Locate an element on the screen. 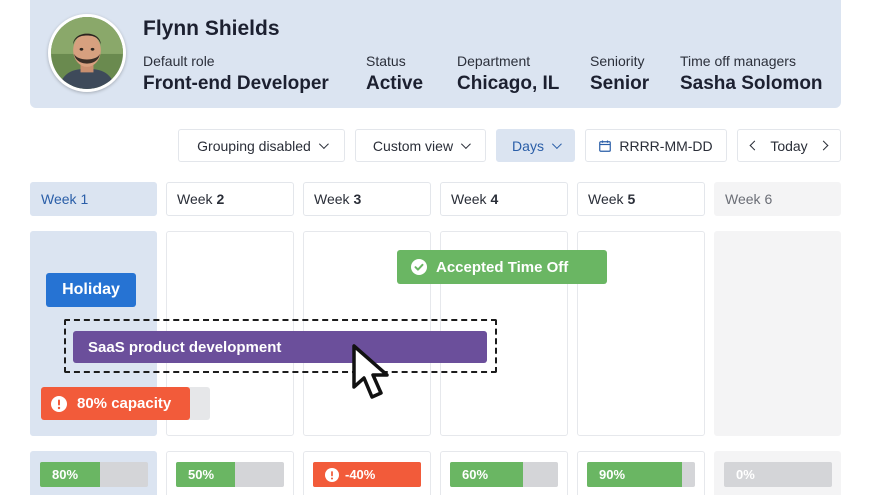  utilization-bar: 60% is located at coordinates (504, 474).